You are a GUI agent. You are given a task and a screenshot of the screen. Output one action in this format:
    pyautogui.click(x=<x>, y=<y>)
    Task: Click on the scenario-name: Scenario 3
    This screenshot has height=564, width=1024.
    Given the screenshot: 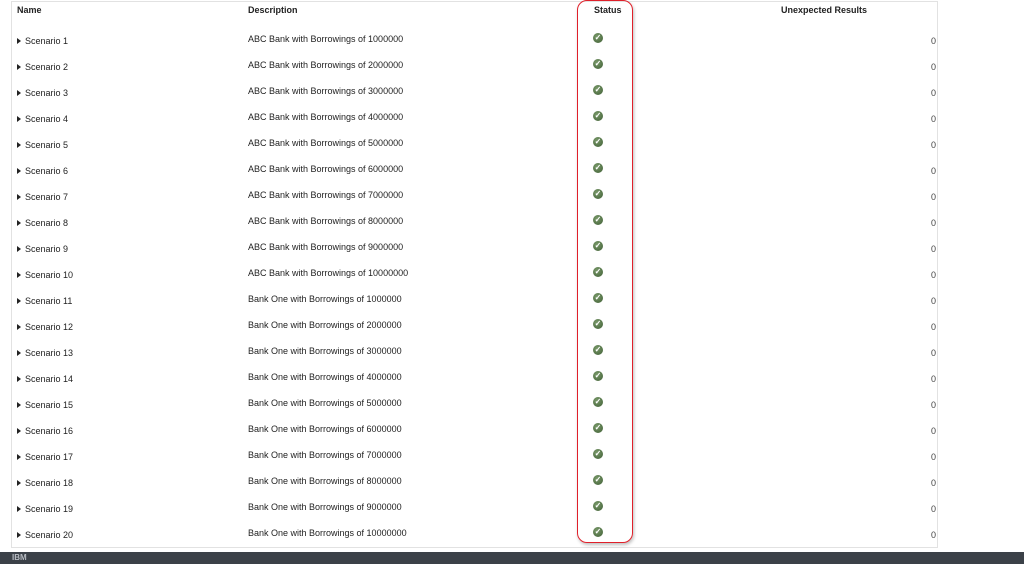 What is the action you would take?
    pyautogui.click(x=42, y=93)
    